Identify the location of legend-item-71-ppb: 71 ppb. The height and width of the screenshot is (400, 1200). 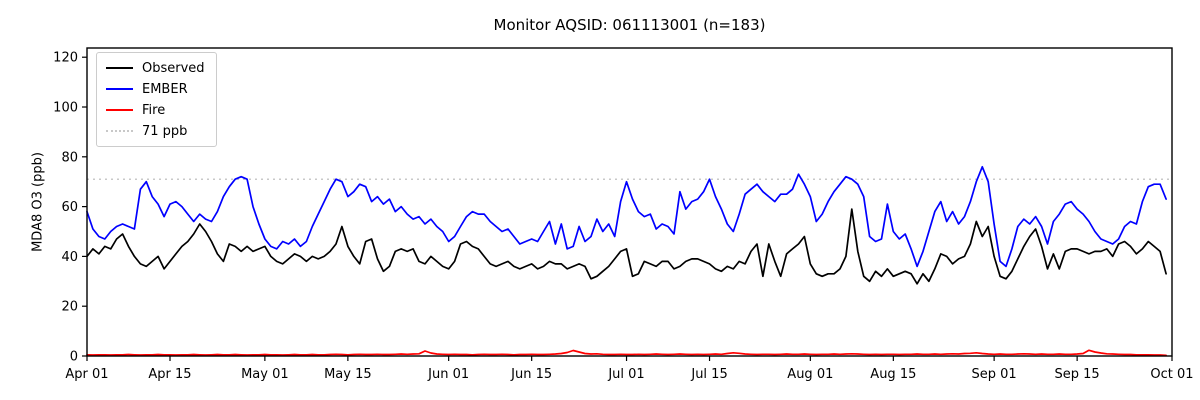
(155, 131).